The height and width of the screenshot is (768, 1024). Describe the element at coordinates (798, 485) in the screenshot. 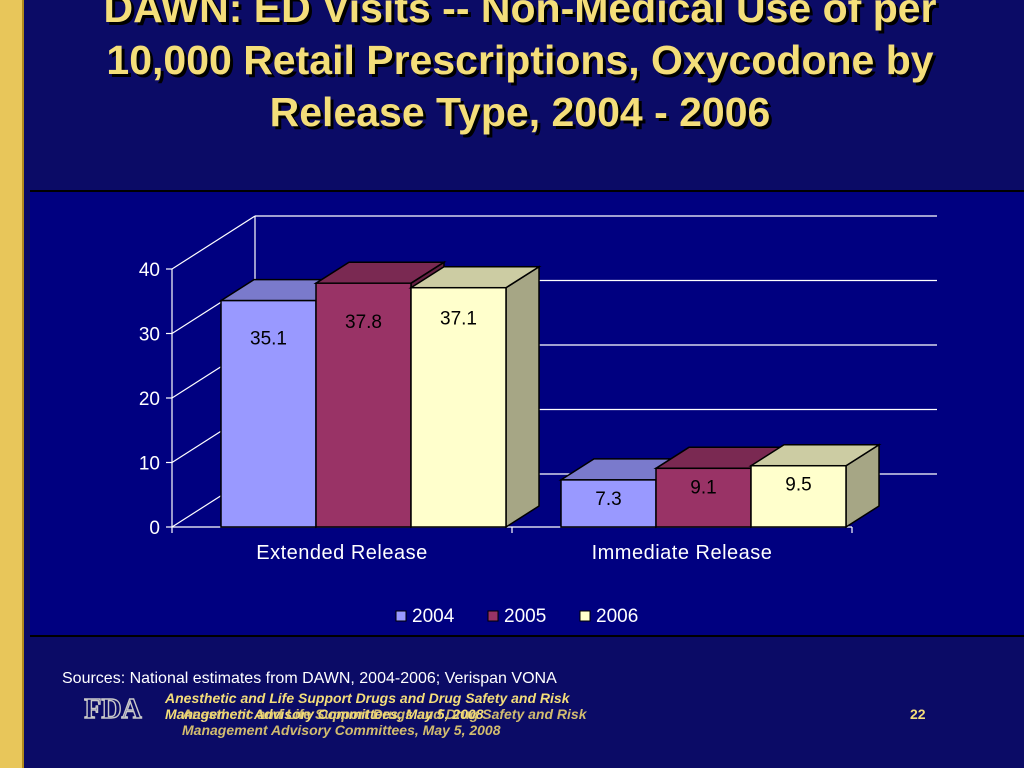

I see `data-label: 9.5` at that location.